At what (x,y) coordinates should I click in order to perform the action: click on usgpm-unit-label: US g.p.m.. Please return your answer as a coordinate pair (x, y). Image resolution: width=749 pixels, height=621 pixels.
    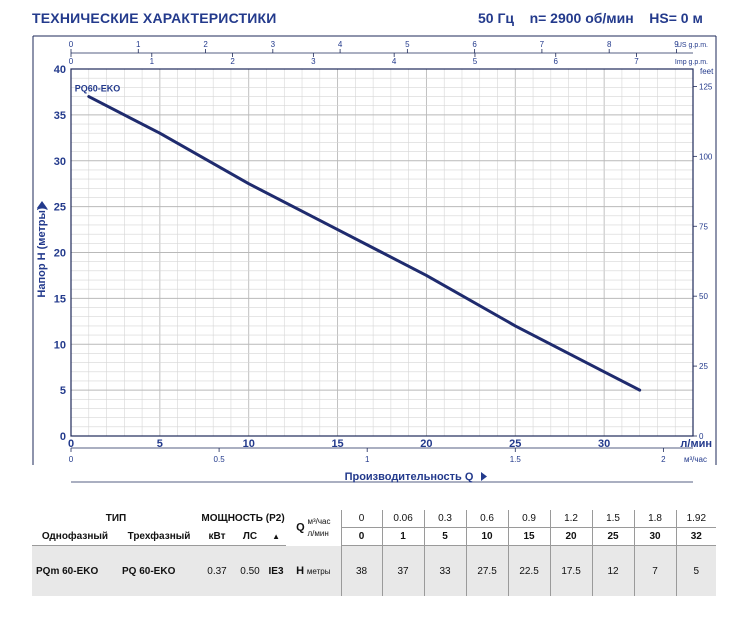
    Looking at the image, I should click on (692, 45).